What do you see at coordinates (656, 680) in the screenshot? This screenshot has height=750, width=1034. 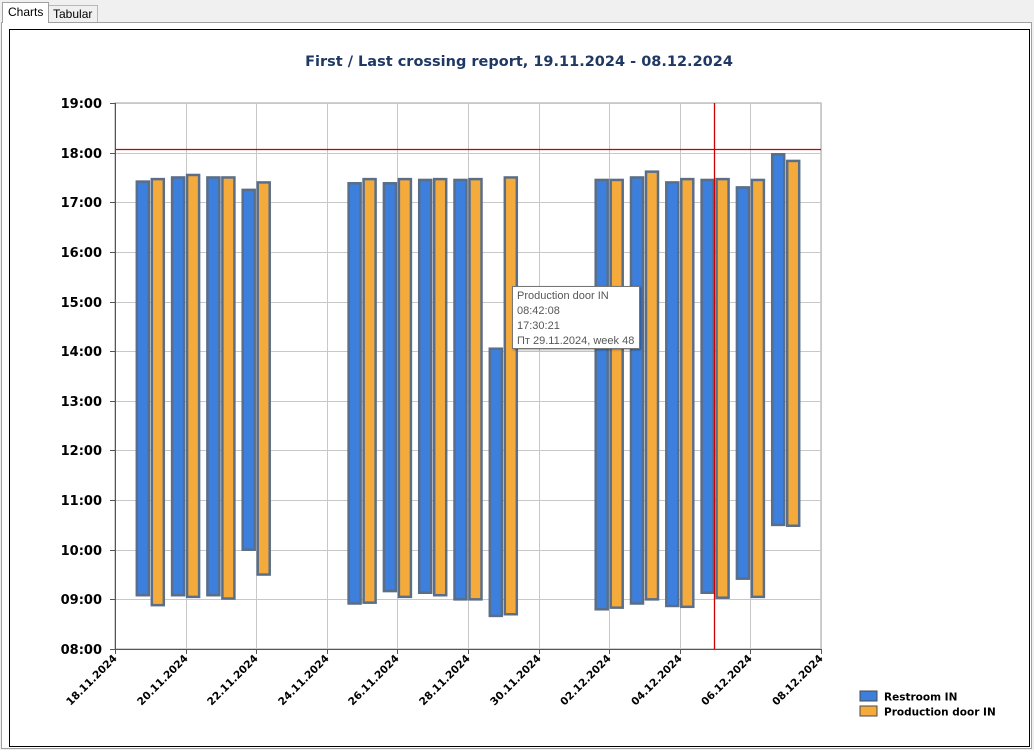 I see `x-tick-label: 04.12.2024` at bounding box center [656, 680].